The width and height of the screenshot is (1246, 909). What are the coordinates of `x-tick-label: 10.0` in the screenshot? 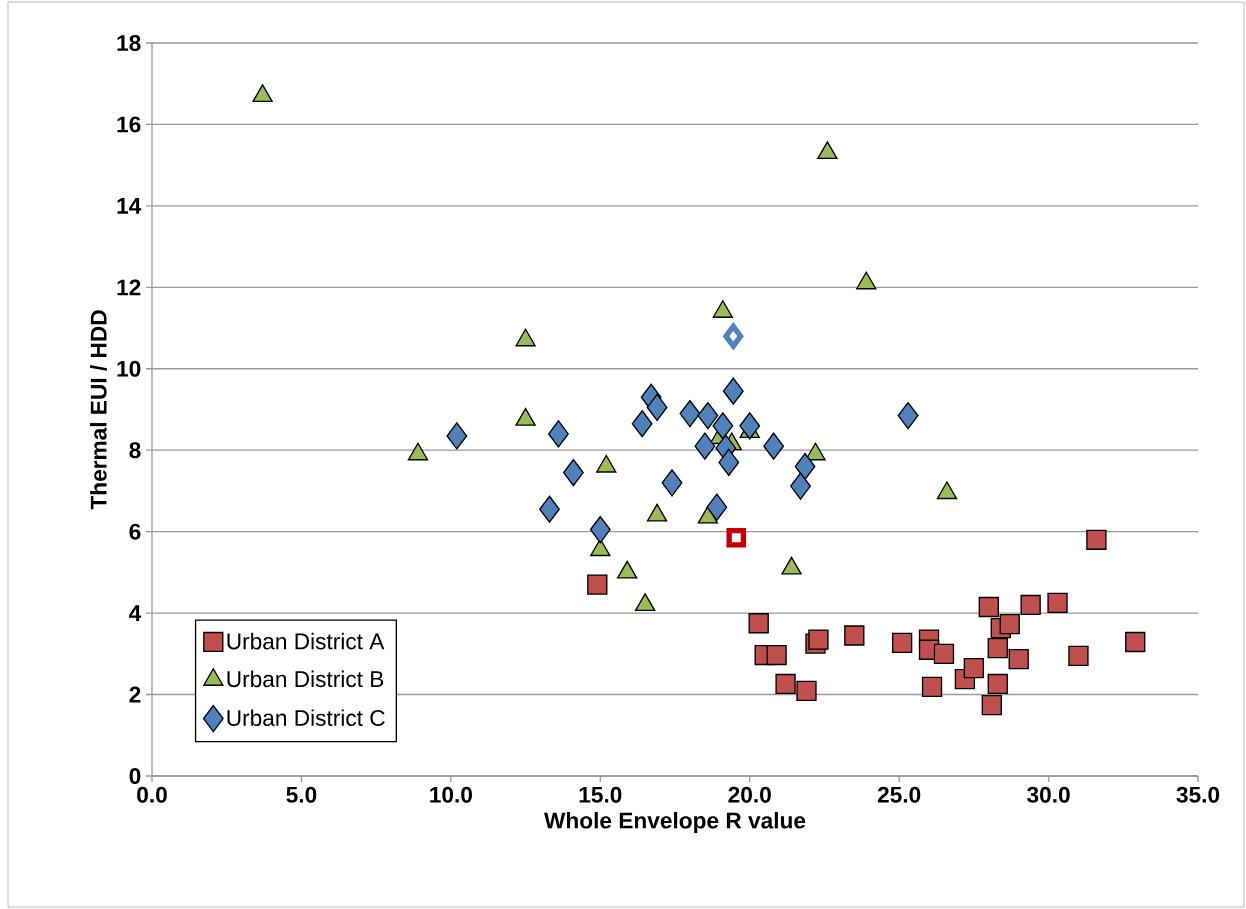 It's located at (451, 794).